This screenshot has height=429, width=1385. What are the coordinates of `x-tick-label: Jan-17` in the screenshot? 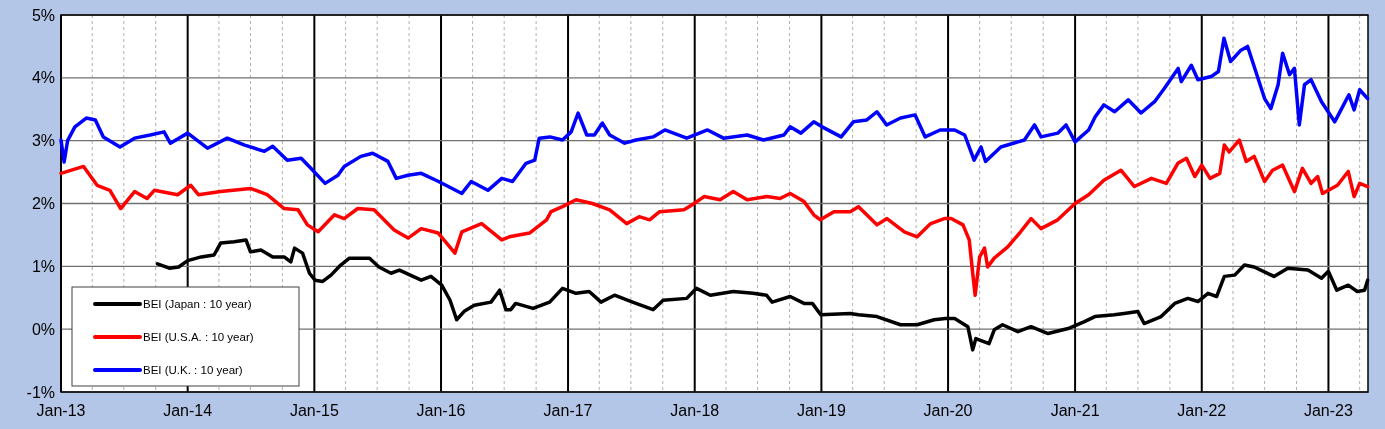 It's located at (568, 410).